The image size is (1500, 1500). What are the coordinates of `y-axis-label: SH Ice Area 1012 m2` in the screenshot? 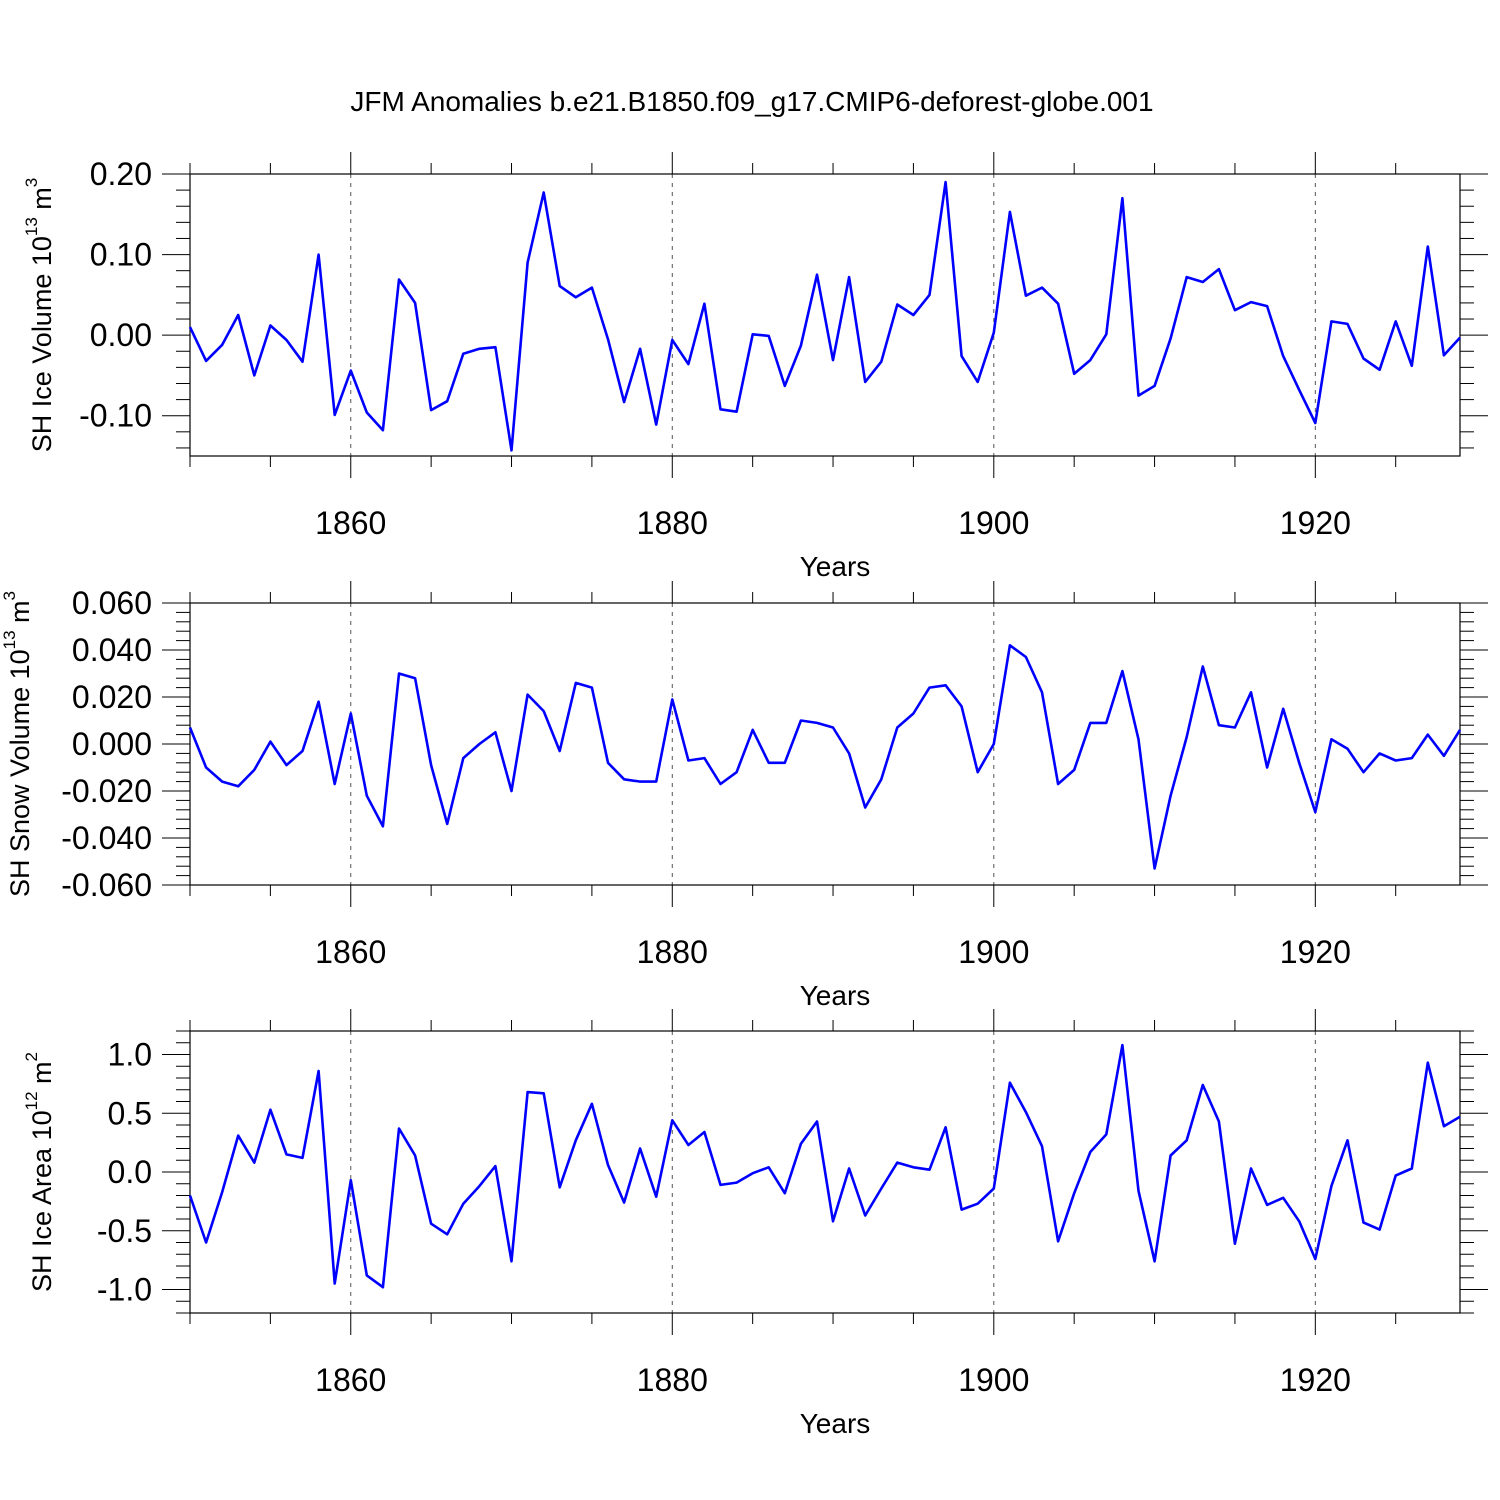 It's located at (39, 1172).